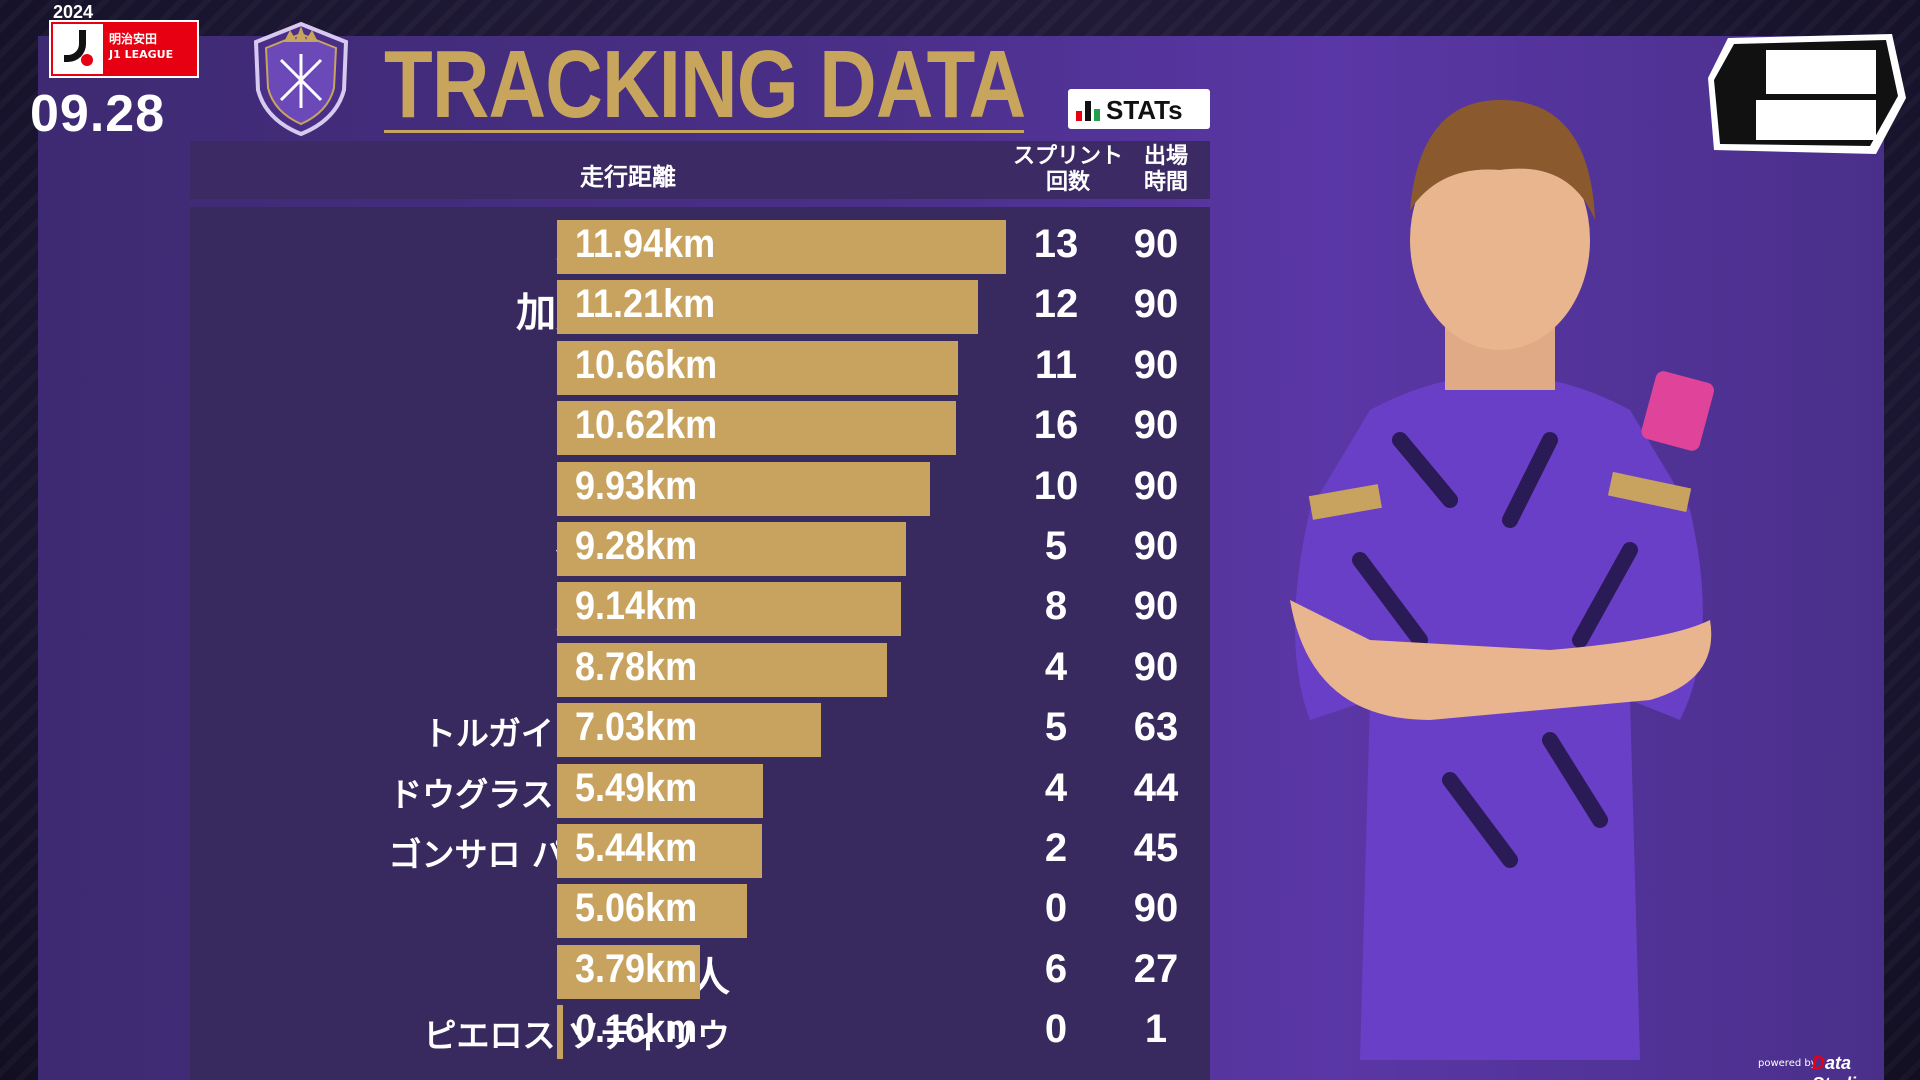  What do you see at coordinates (141, 54) in the screenshot?
I see `league-name-text: J1 LEAGUE` at bounding box center [141, 54].